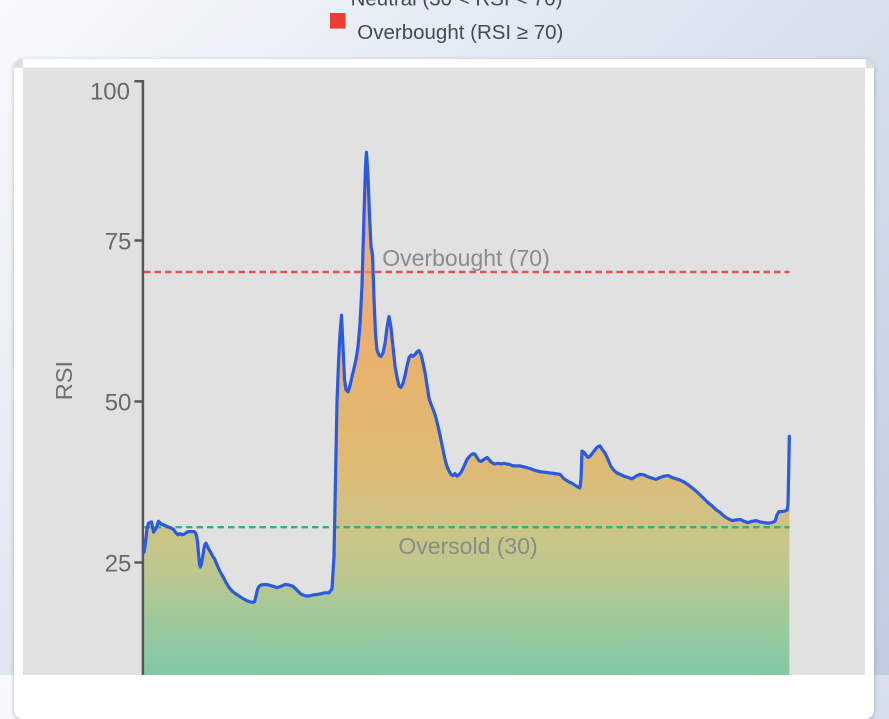 This screenshot has width=889, height=719. I want to click on svg-text: Neutral (30 < RSI < 70), so click(457, 5).